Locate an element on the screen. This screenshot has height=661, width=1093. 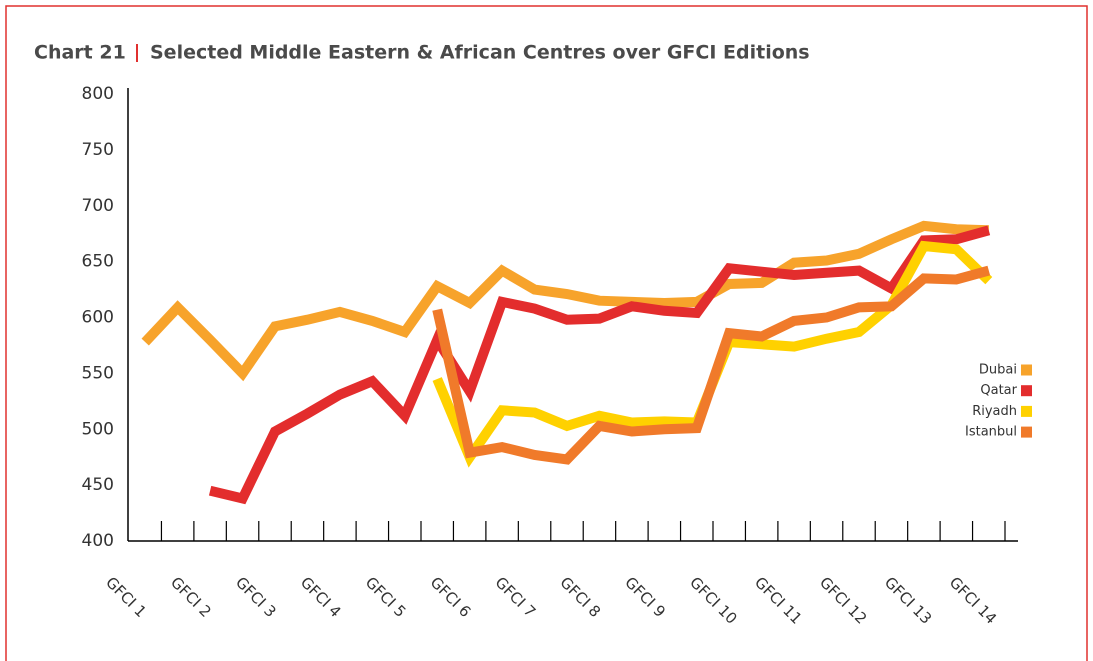
x-tick-label: GFCI 3 is located at coordinates (256, 597).